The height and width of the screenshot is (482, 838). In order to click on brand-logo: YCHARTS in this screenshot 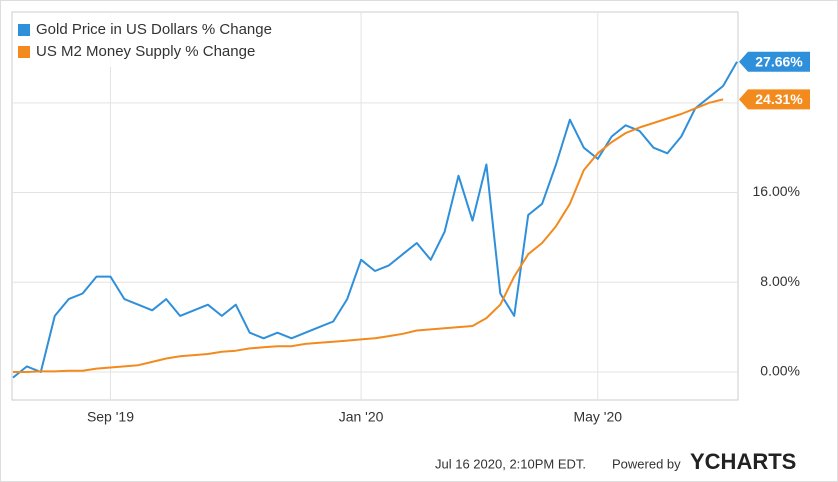, I will do `click(743, 461)`.